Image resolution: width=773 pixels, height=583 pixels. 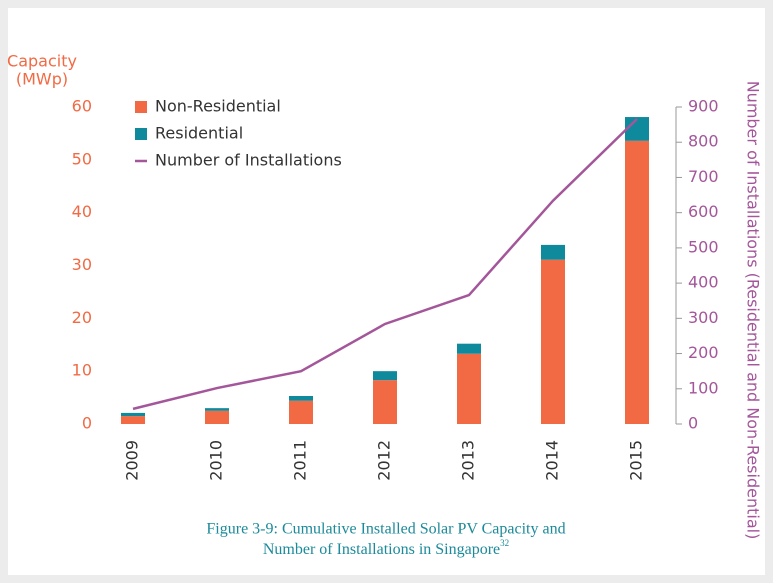 I want to click on y-tick-label: 0, so click(x=87, y=423).